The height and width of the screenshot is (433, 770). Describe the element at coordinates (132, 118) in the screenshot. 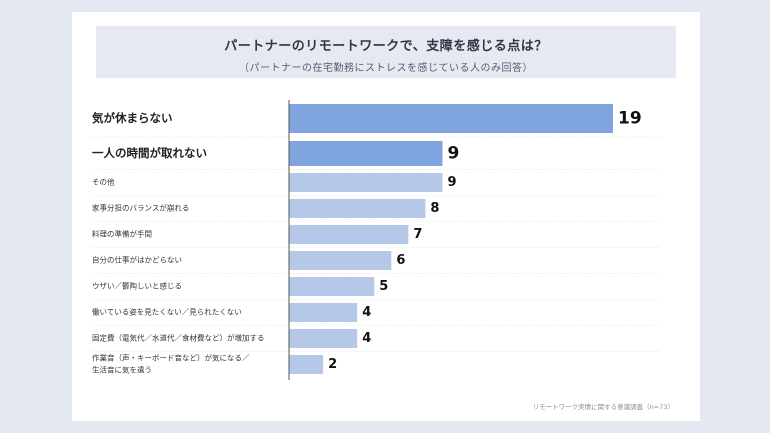

I see `category-label: 気が休まらない` at that location.